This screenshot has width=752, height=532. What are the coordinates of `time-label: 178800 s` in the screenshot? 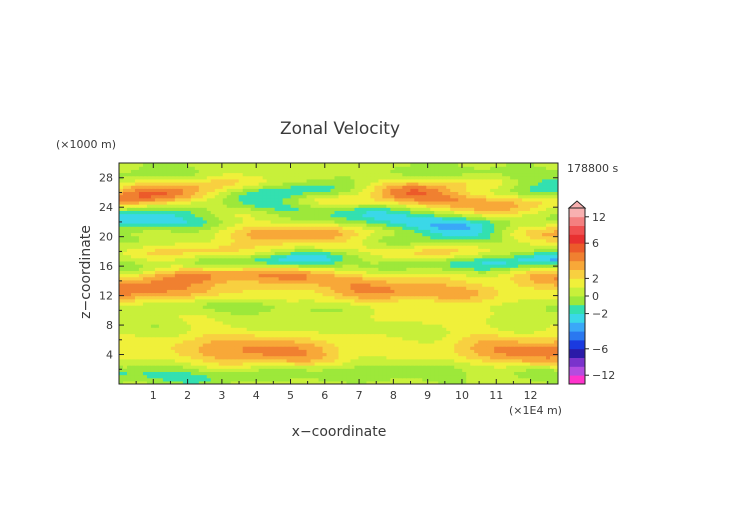 It's located at (592, 168).